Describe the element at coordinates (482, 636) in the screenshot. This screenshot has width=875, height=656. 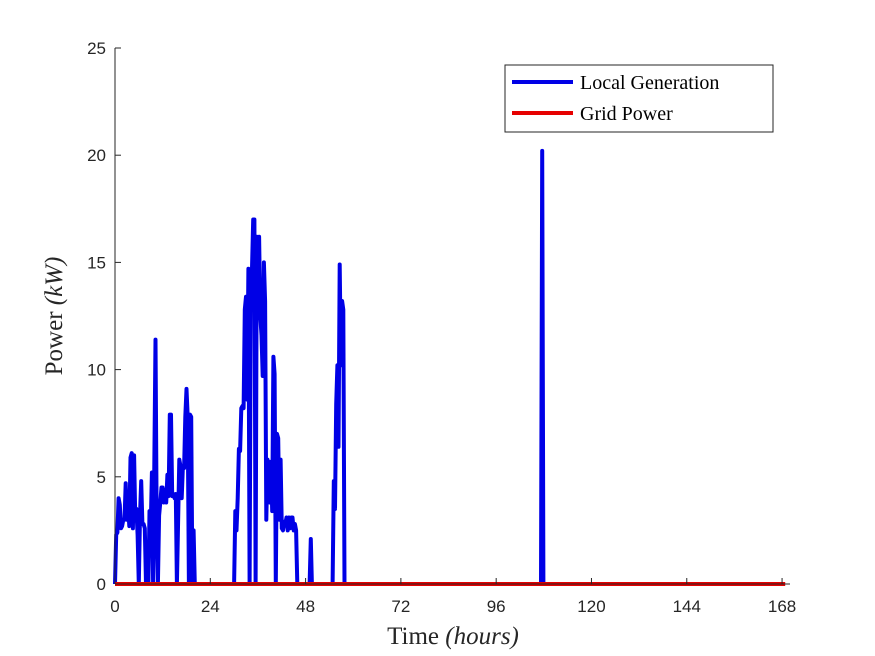
I see `x-axis-title-unit: (hours)` at that location.